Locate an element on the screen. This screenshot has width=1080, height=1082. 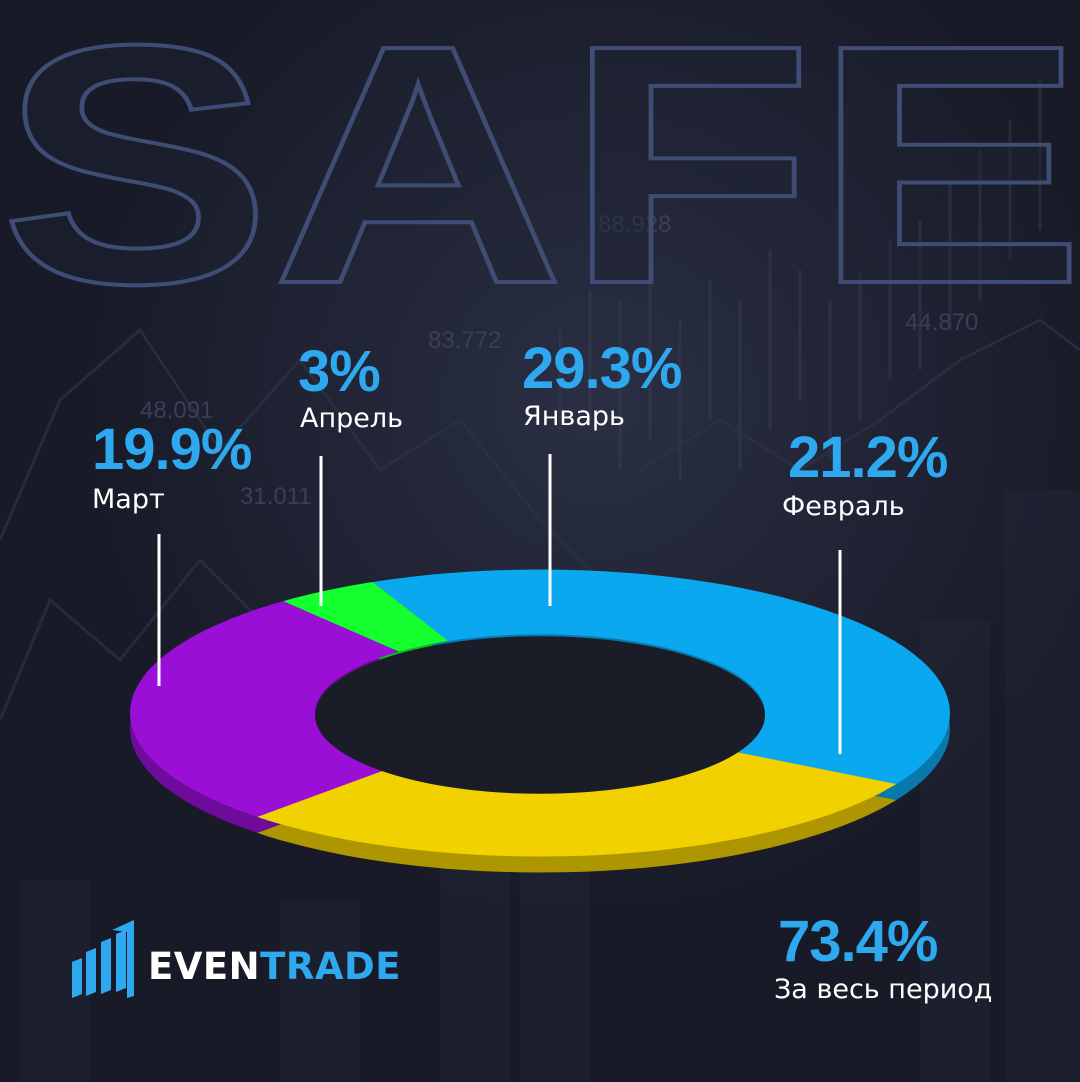
brand-part-even: EVEN is located at coordinates (204, 966).